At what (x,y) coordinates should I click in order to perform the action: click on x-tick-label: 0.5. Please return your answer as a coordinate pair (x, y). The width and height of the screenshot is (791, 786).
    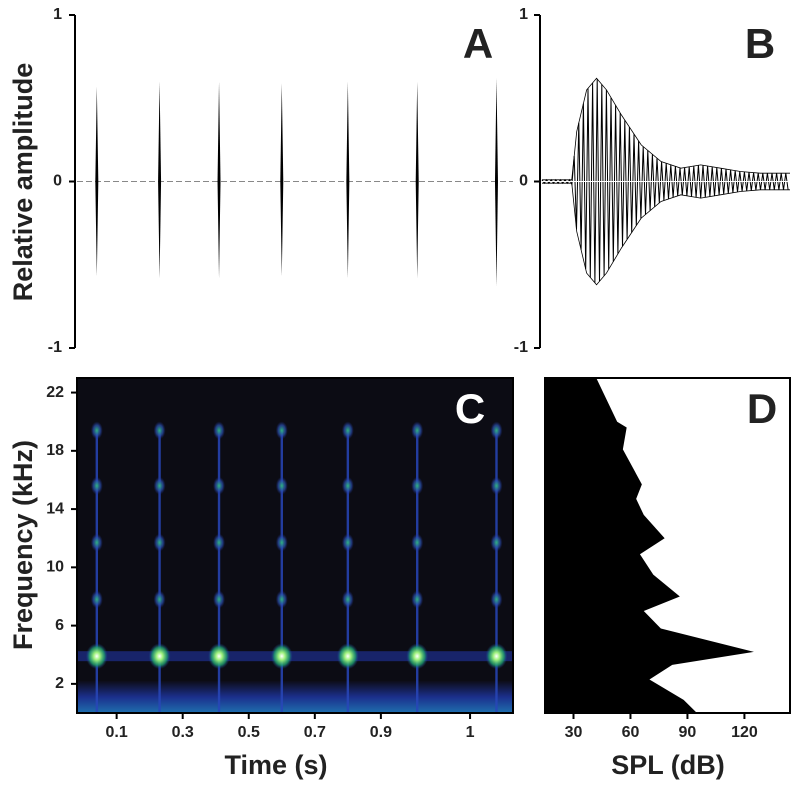
    Looking at the image, I should click on (249, 732).